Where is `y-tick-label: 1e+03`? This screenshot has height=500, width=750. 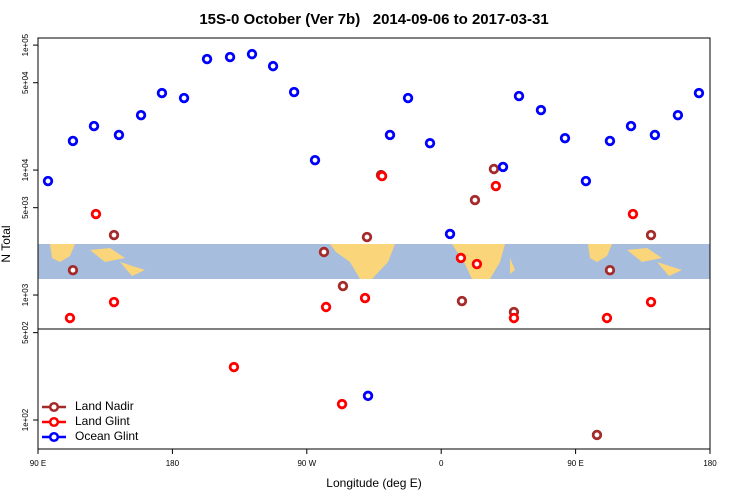
y-tick-label: 1e+03 is located at coordinates (25, 294).